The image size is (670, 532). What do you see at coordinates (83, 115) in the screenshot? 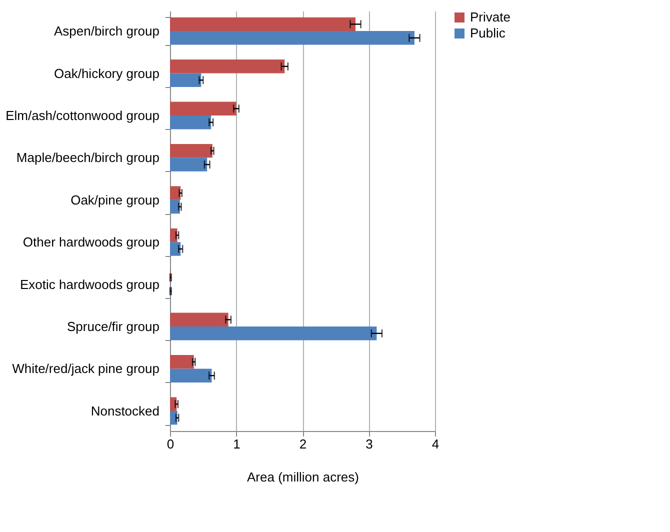
I see `y-tick-label: Elm/ash/cottonwood group` at bounding box center [83, 115].